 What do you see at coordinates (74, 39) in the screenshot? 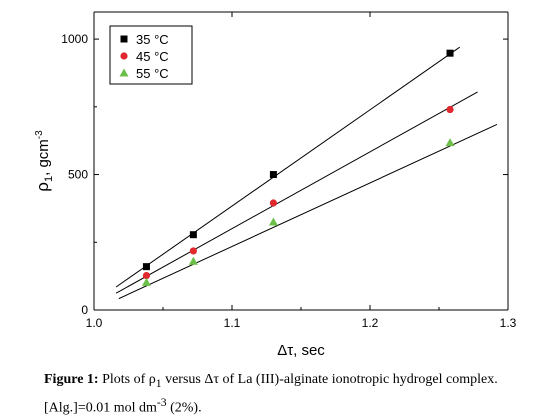
I see `y-tick-label: 1000` at bounding box center [74, 39].